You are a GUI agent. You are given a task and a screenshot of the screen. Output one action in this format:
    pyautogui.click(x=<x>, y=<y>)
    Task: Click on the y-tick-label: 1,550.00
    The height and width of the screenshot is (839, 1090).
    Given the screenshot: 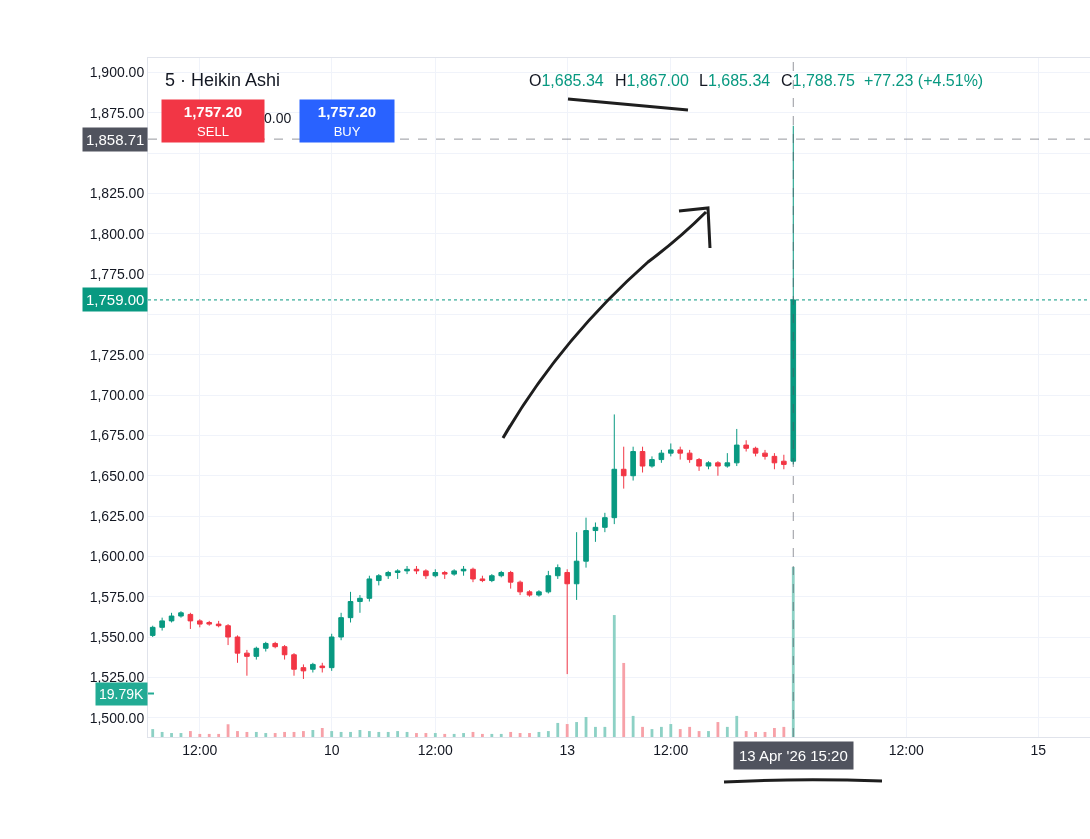 What is the action you would take?
    pyautogui.click(x=117, y=636)
    